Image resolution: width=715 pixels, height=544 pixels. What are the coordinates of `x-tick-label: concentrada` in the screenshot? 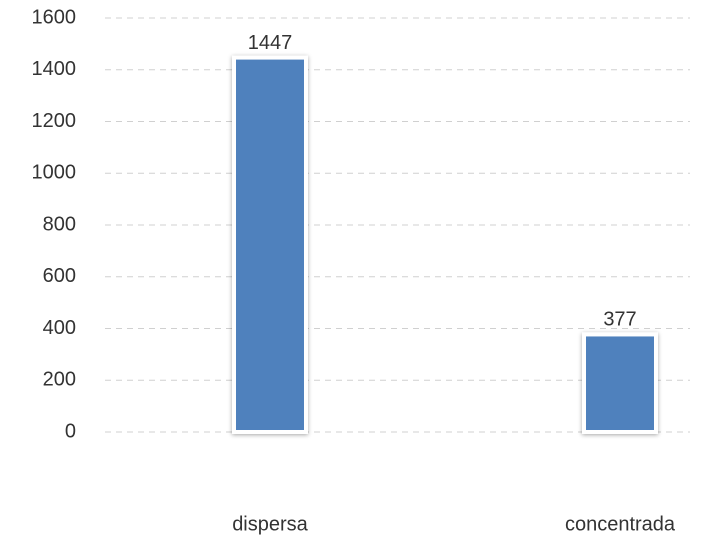 It's located at (620, 524).